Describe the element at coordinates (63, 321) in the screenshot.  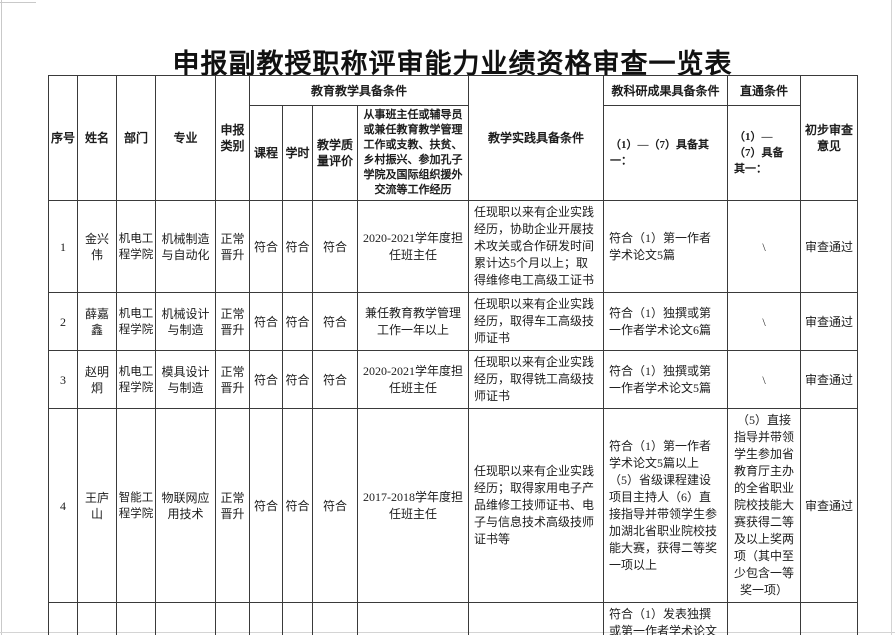
I see `cell-seq: 2` at that location.